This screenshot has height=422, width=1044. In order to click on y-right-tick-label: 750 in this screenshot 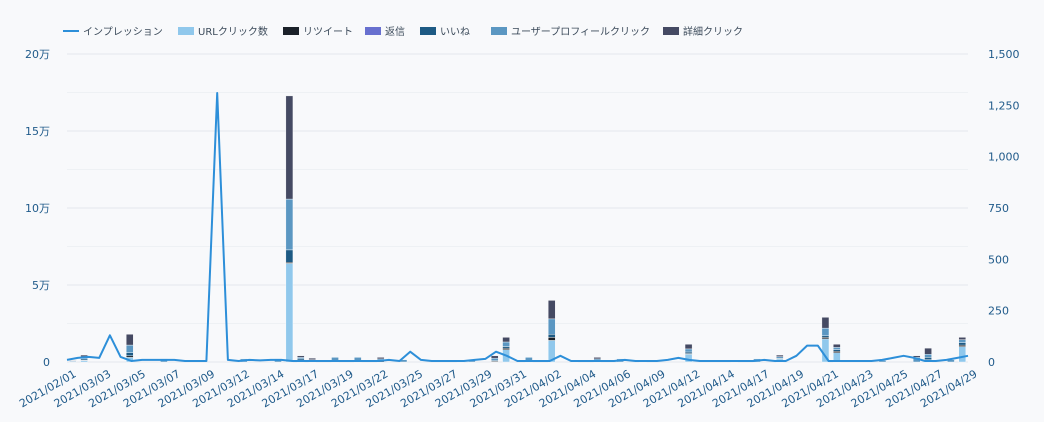, I will do `click(998, 208)`.